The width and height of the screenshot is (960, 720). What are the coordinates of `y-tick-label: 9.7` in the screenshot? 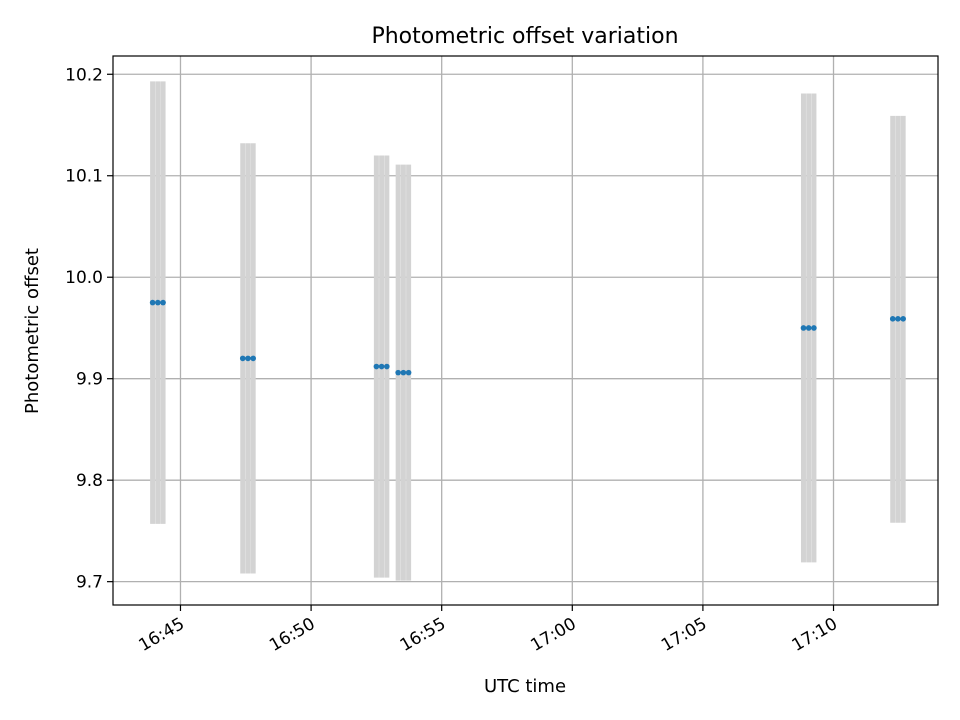 It's located at (89, 583).